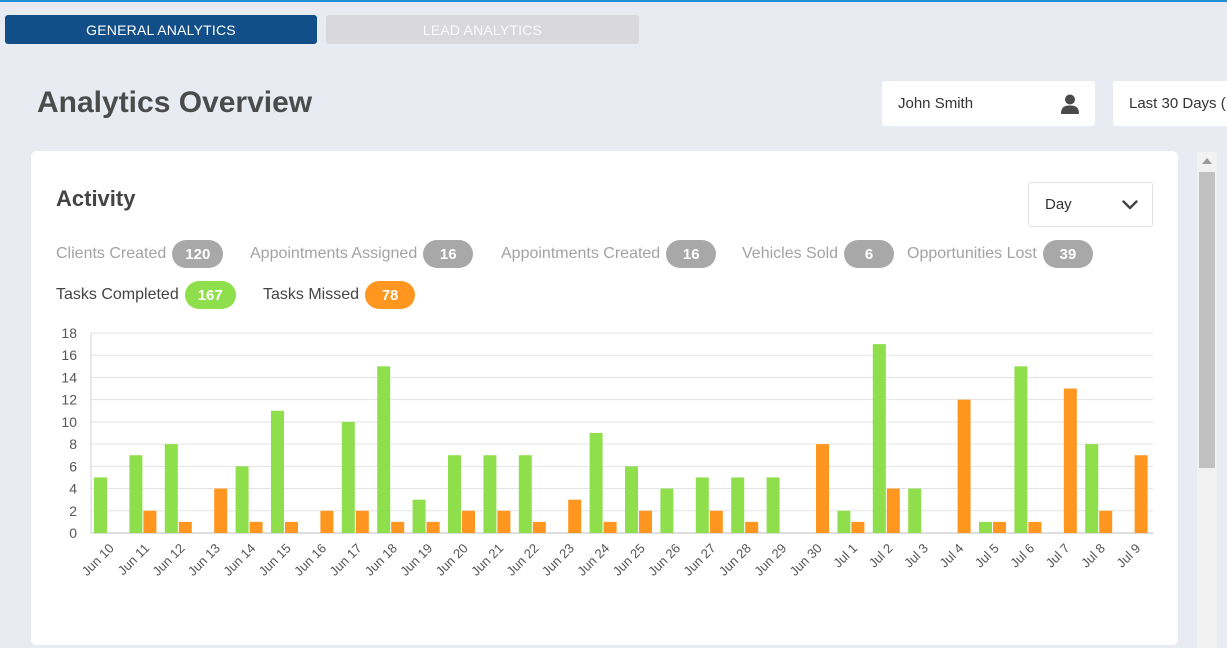 This screenshot has width=1227, height=648. What do you see at coordinates (869, 254) in the screenshot?
I see `metric-count-badge: 6` at bounding box center [869, 254].